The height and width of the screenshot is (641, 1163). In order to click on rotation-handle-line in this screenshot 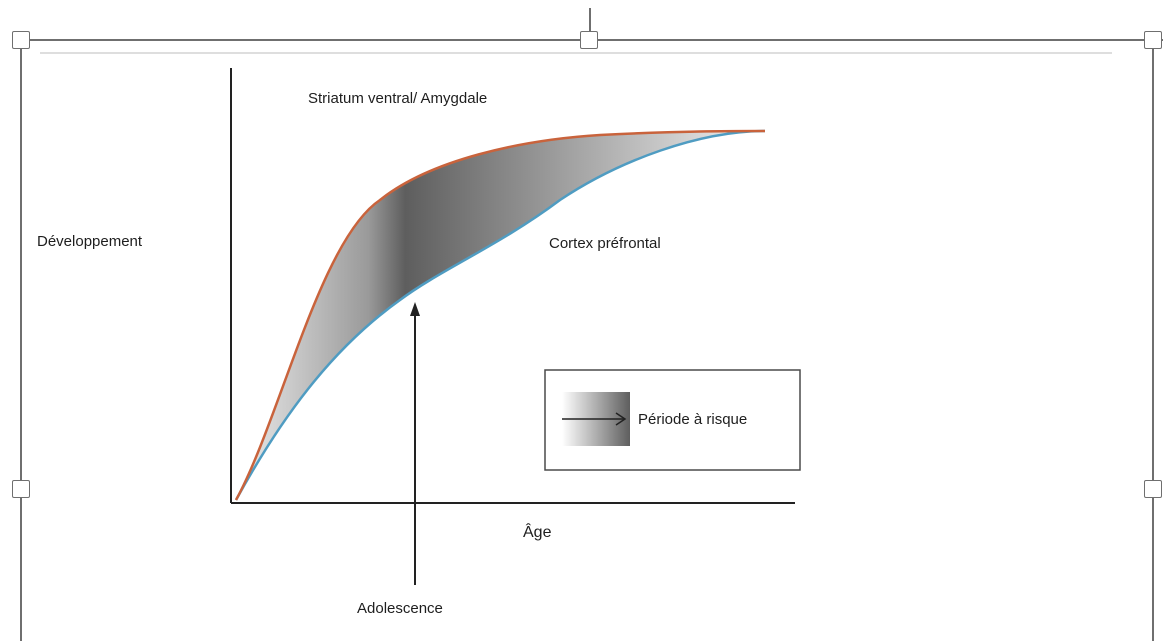, I will do `click(590, 23)`.